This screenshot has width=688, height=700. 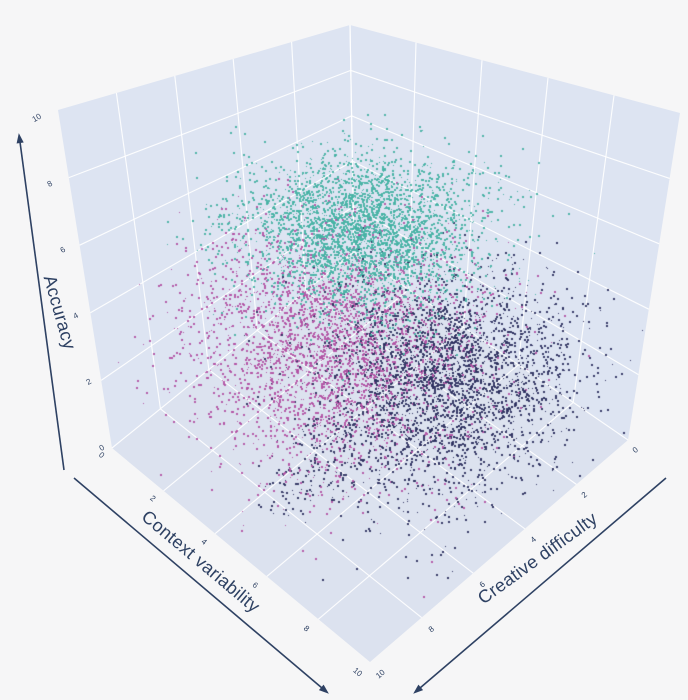 What do you see at coordinates (256, 585) in the screenshot?
I see `context-variability-tick-label: 6` at bounding box center [256, 585].